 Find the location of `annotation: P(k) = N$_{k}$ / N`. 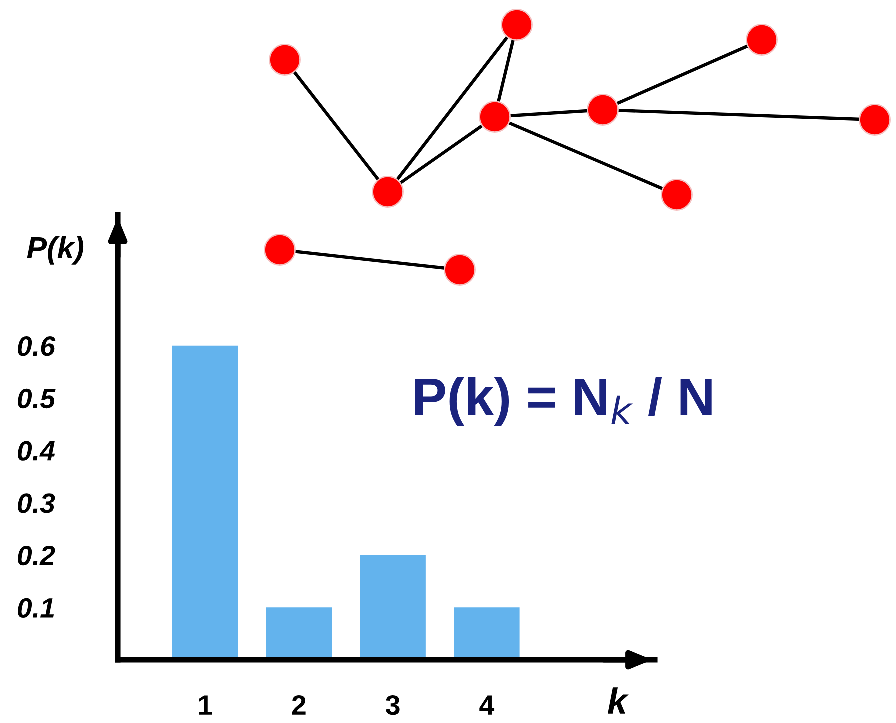

annotation: P(k) = N$_{k}$ / N is located at coordinates (564, 401).